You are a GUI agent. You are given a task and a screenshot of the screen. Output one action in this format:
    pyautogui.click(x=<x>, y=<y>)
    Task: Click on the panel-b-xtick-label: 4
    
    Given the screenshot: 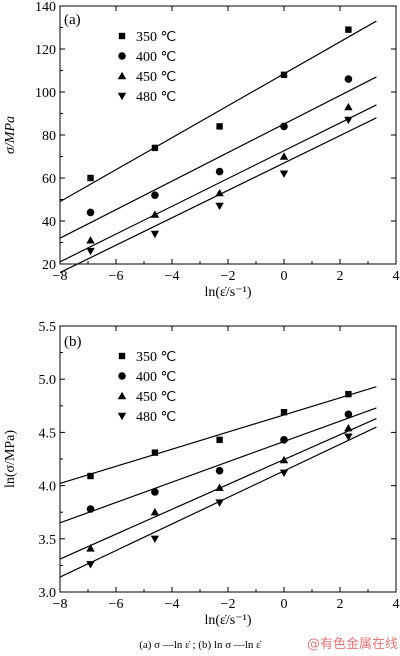 What is the action you would take?
    pyautogui.click(x=396, y=604)
    